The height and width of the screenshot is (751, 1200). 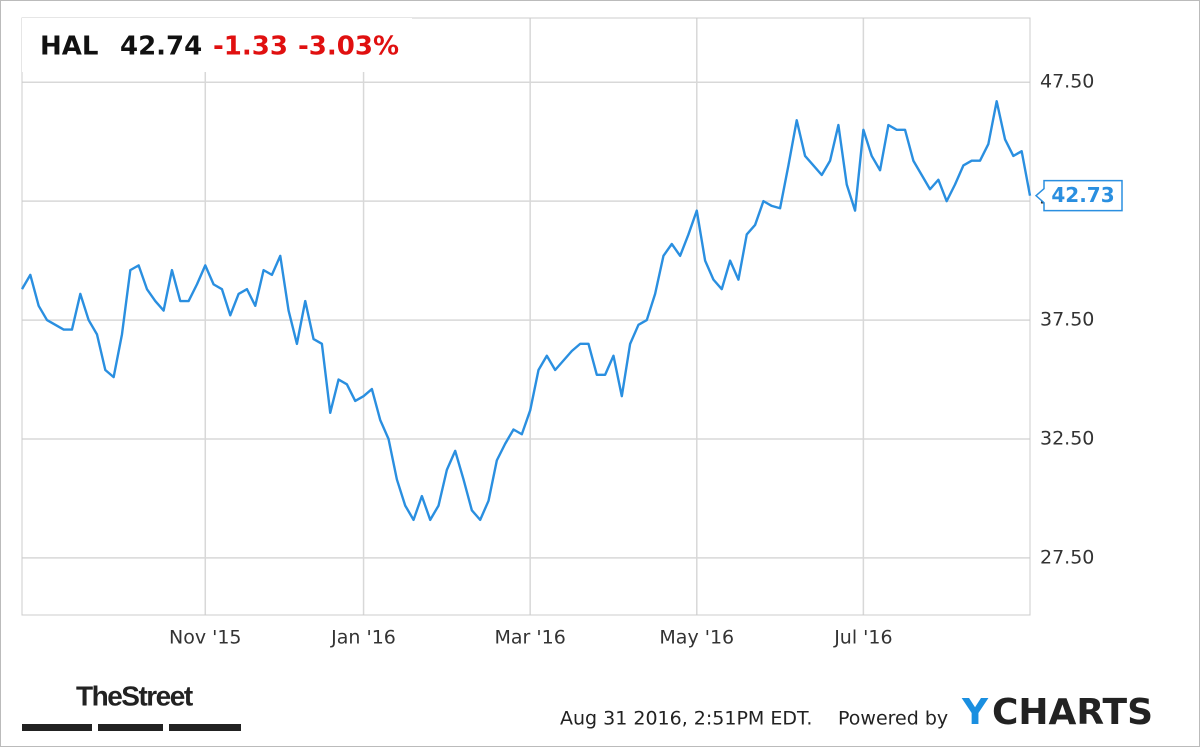 I want to click on symbol: HAL, so click(x=69, y=47).